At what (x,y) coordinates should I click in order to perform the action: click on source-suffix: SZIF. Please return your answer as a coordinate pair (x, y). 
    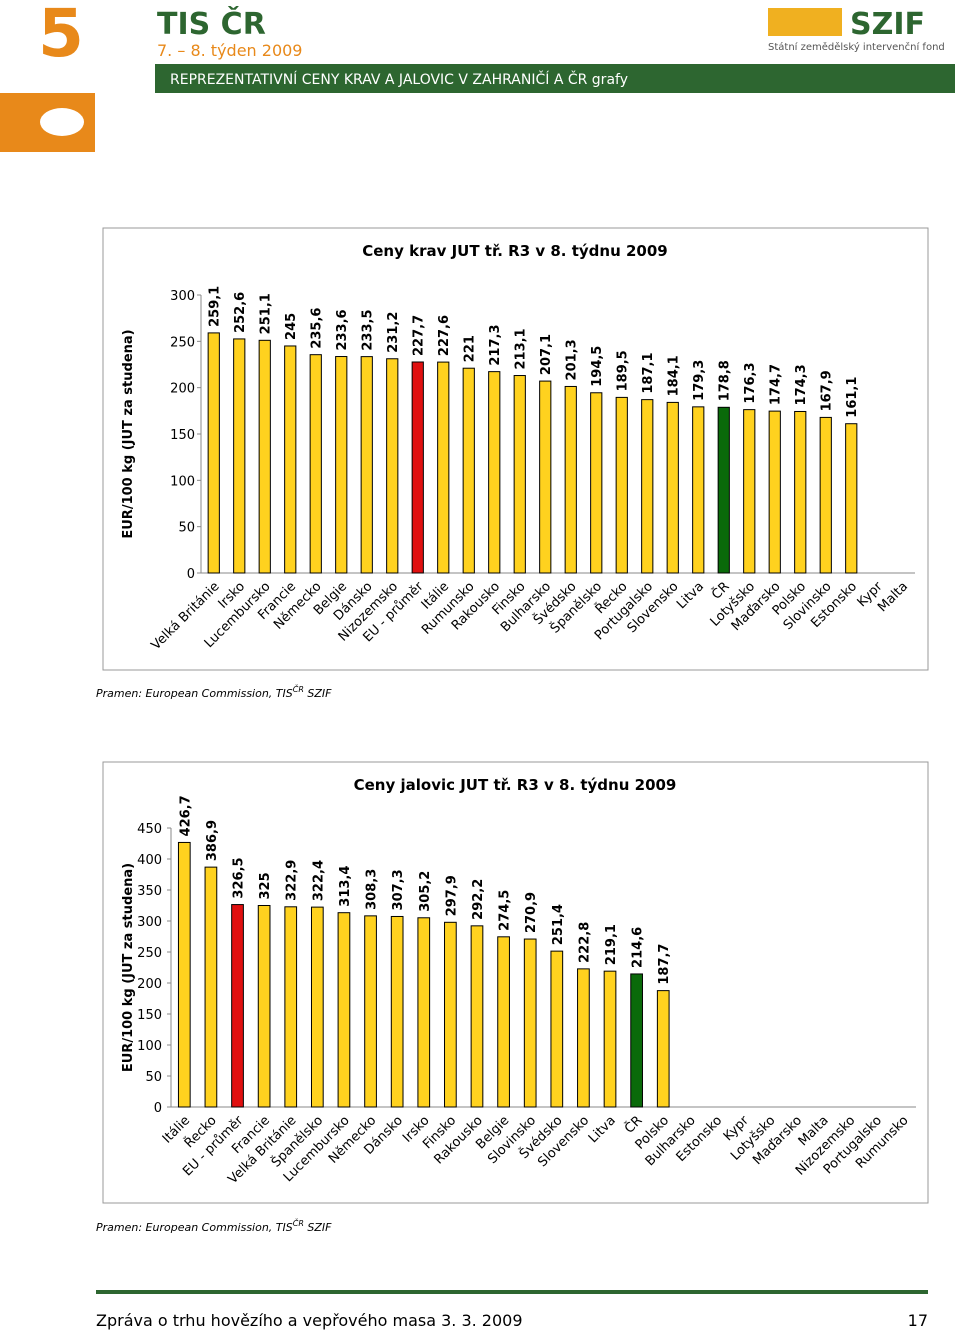
    Looking at the image, I should click on (318, 693).